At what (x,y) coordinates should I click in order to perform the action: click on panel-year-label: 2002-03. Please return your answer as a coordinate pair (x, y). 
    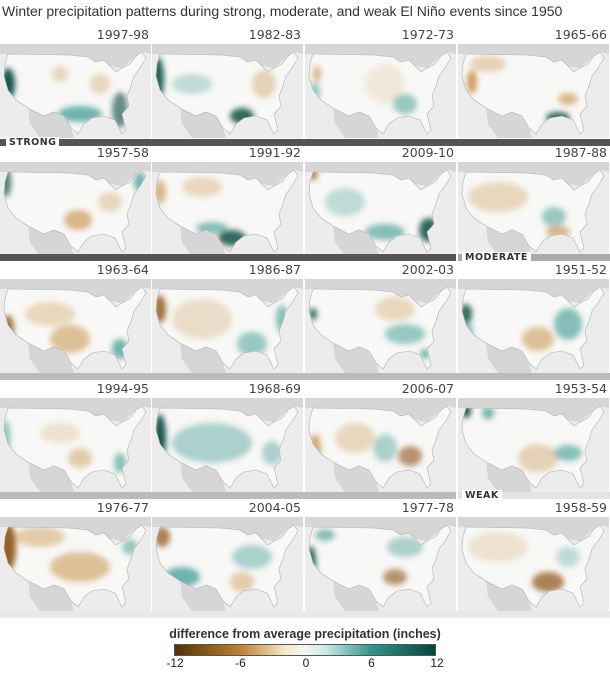
    Looking at the image, I should click on (427, 269).